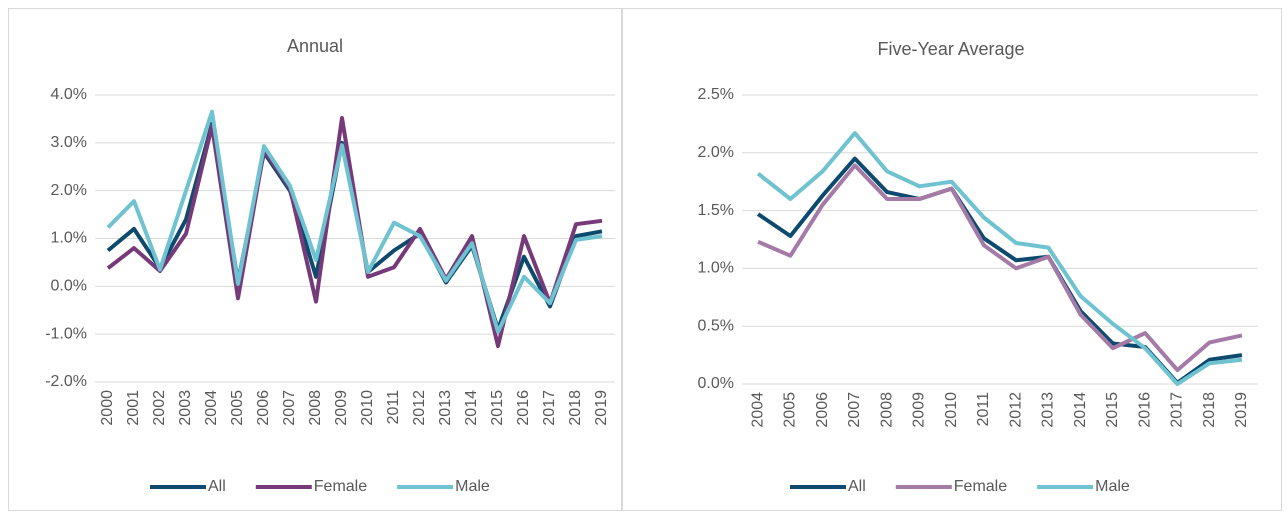 The image size is (1287, 523). Describe the element at coordinates (716, 325) in the screenshot. I see `y-tick-label: 0.5%` at that location.